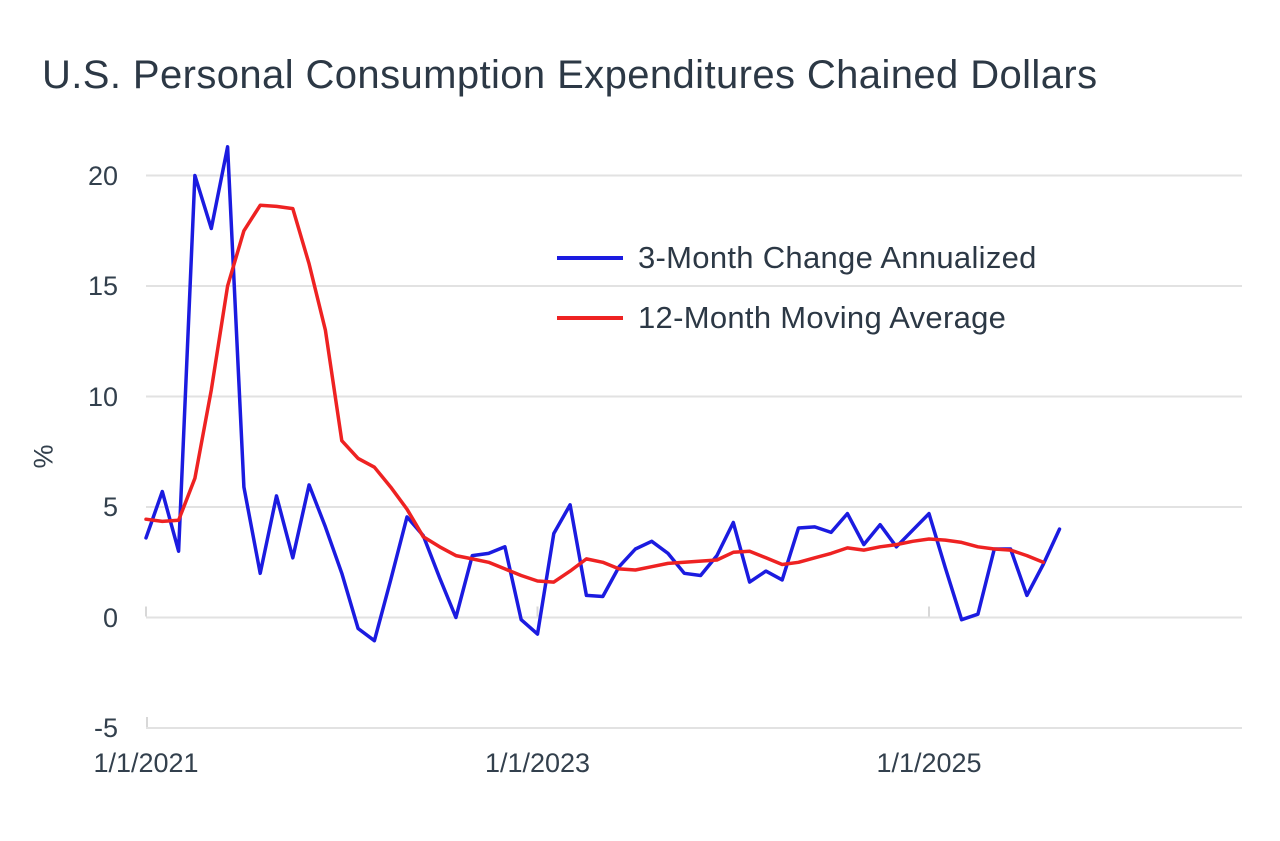 This screenshot has height=841, width=1280. I want to click on x-axis-ticks, so click(537, 666).